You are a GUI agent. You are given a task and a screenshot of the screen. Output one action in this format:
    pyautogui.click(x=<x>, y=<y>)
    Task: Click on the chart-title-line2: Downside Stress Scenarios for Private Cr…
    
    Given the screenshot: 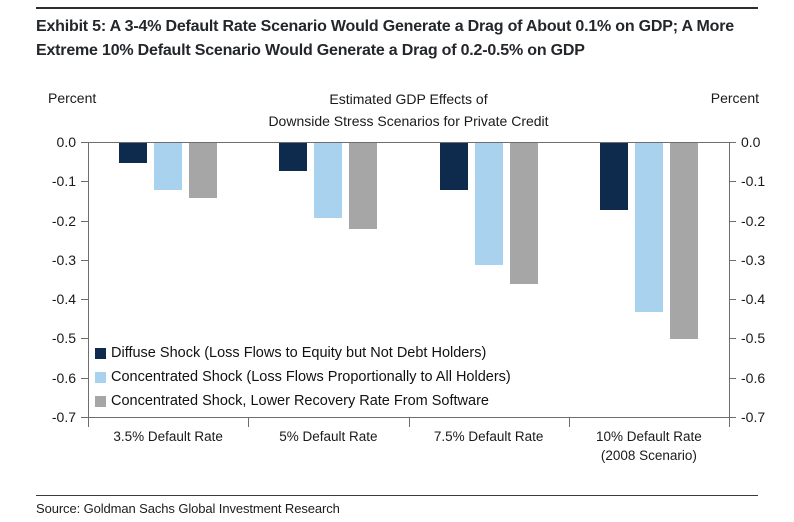 What is the action you would take?
    pyautogui.click(x=408, y=121)
    